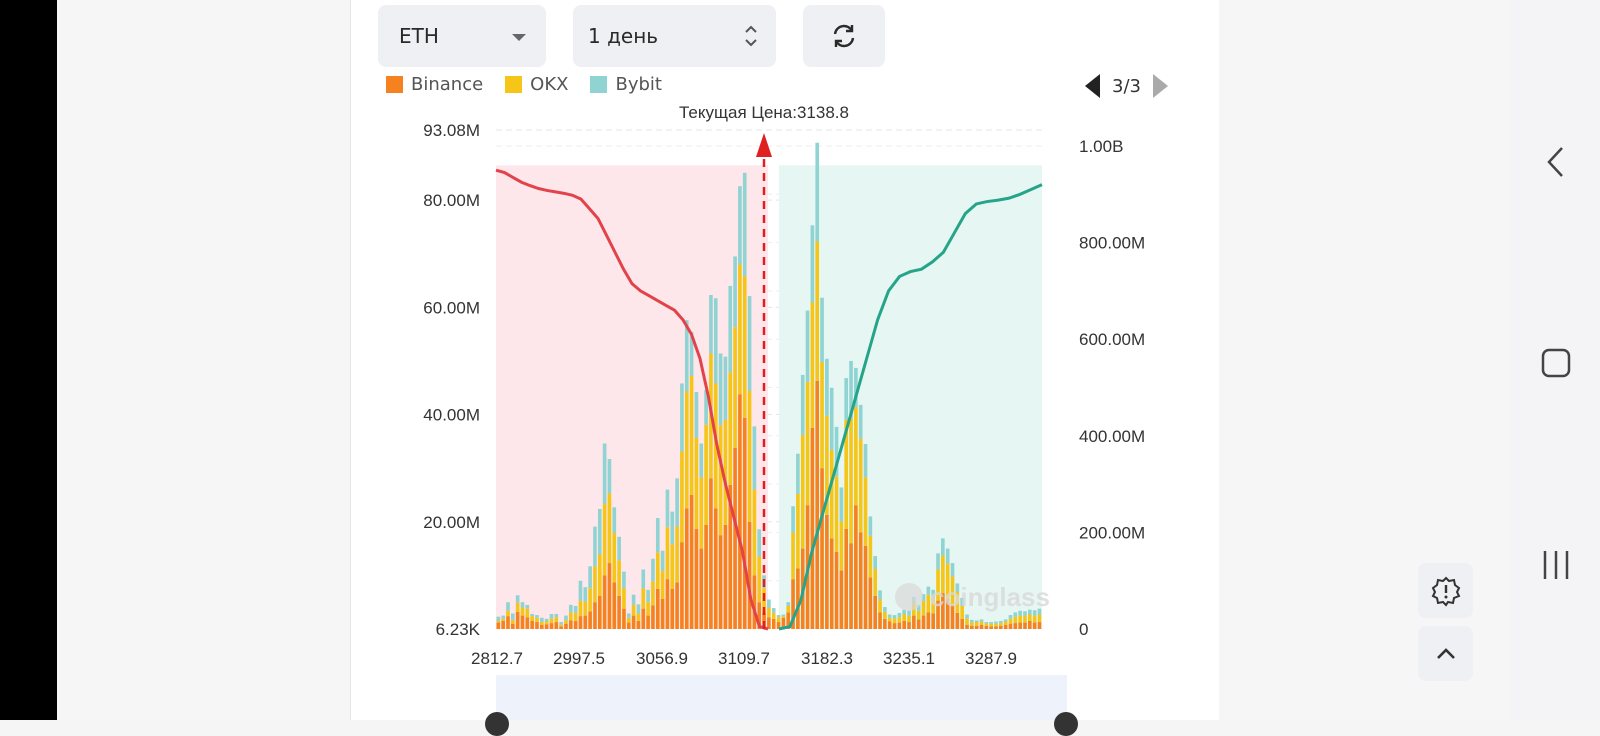 The width and height of the screenshot is (1600, 736). Describe the element at coordinates (1556, 363) in the screenshot. I see `home-icon` at that location.